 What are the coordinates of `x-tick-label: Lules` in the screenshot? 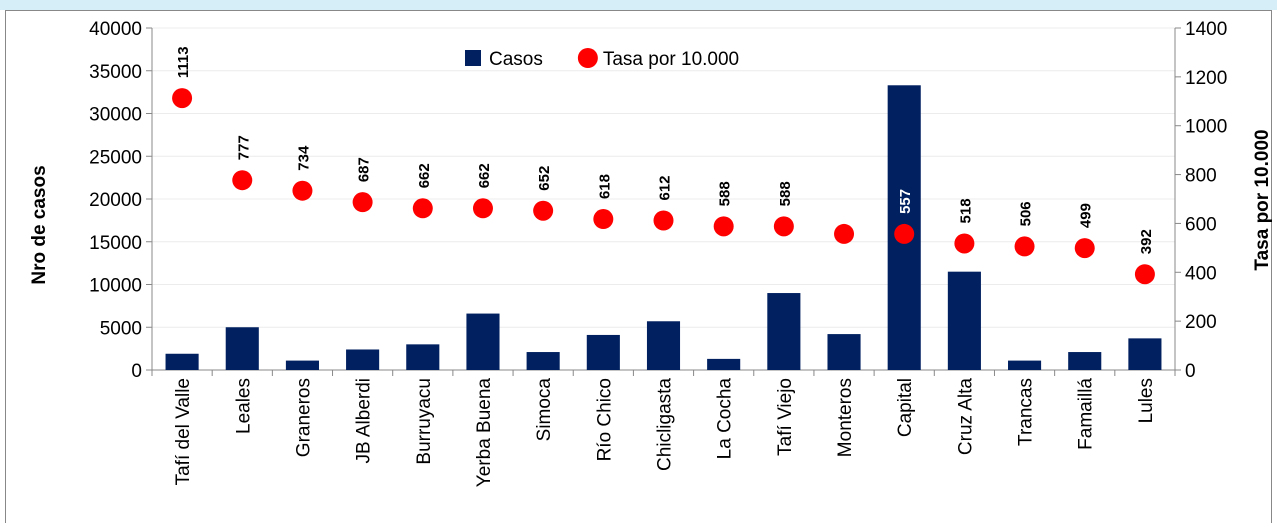 It's located at (1146, 400).